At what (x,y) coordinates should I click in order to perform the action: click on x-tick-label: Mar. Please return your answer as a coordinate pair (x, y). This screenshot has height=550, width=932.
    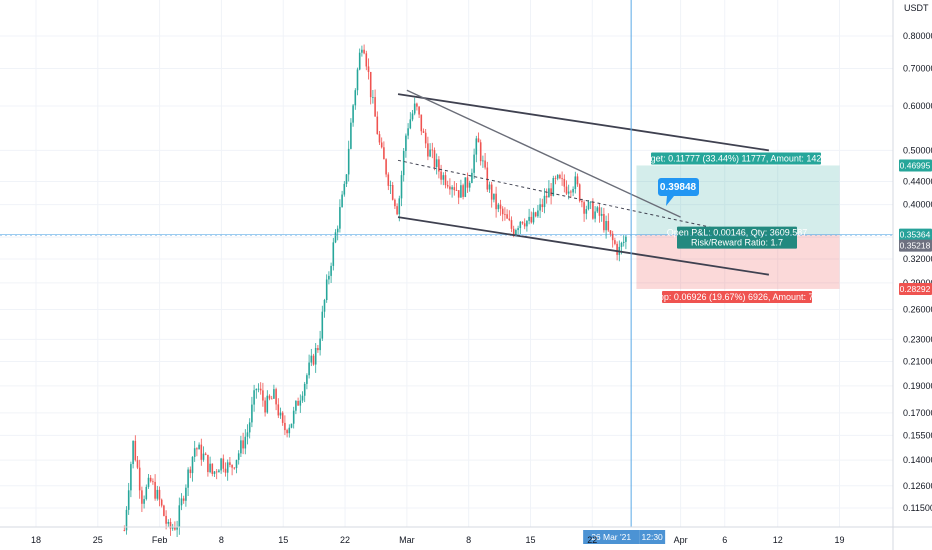
    Looking at the image, I should click on (407, 540).